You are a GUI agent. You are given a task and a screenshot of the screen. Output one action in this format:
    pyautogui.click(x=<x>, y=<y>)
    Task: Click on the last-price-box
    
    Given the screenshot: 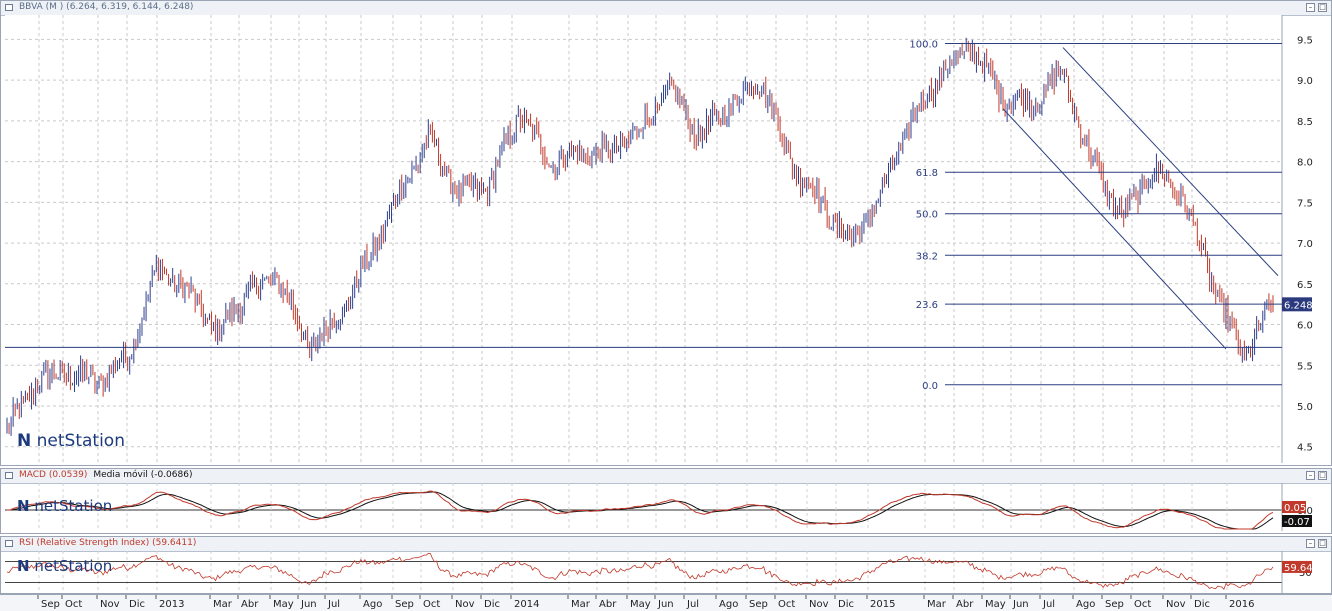 What is the action you would take?
    pyautogui.click(x=1297, y=304)
    